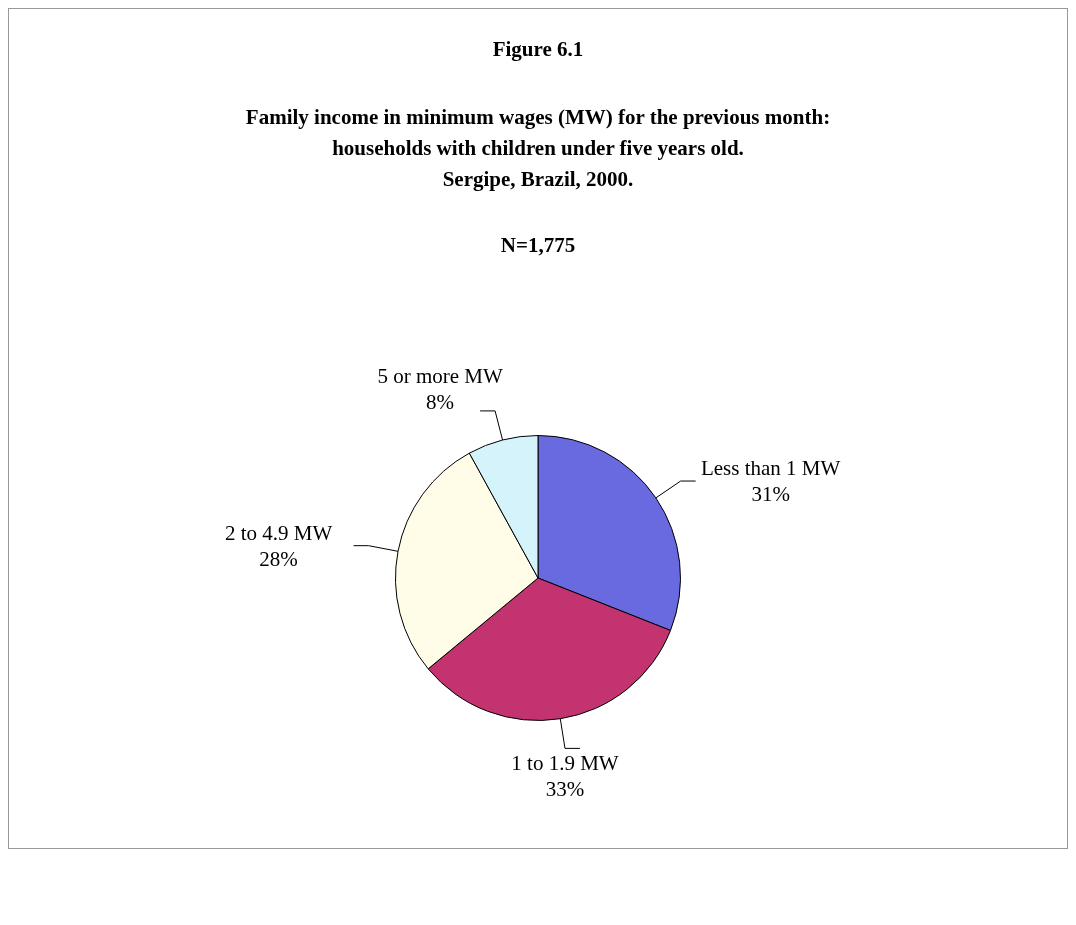 The height and width of the screenshot is (925, 1076). Describe the element at coordinates (565, 789) in the screenshot. I see `data-label: 33%` at that location.